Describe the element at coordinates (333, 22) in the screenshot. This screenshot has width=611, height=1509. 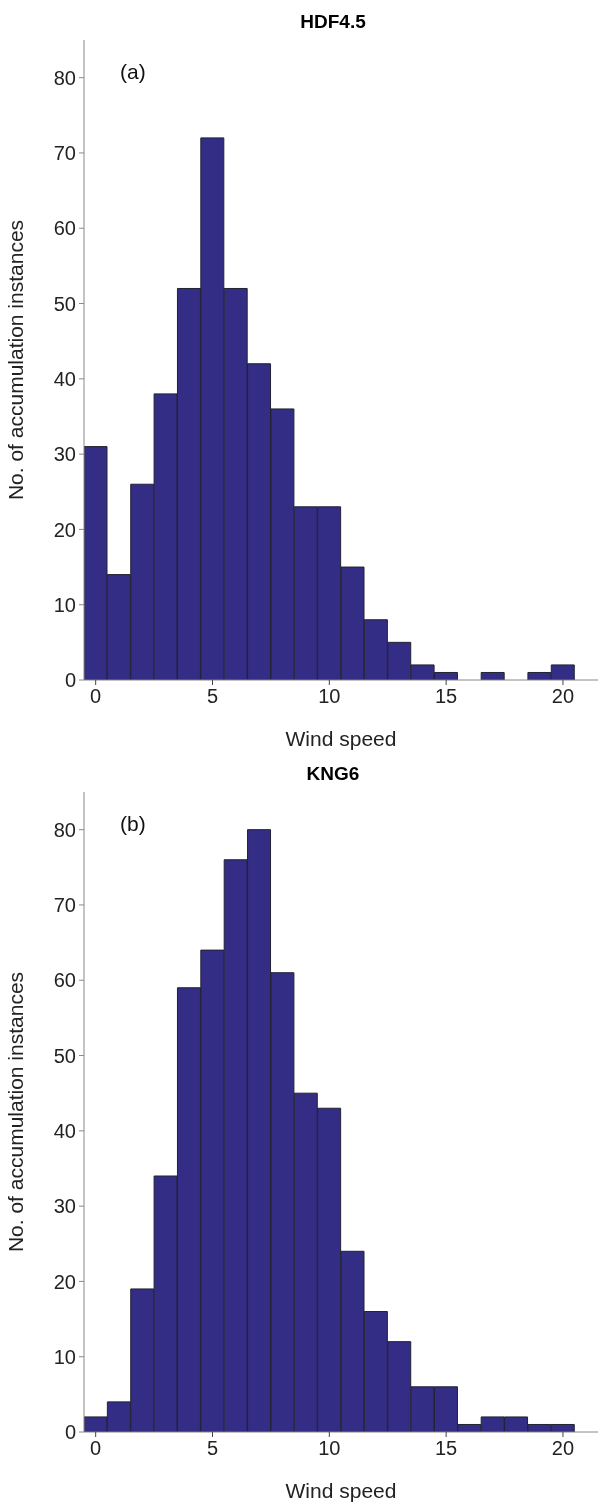
I see `chart-title: HDF4.5` at that location.